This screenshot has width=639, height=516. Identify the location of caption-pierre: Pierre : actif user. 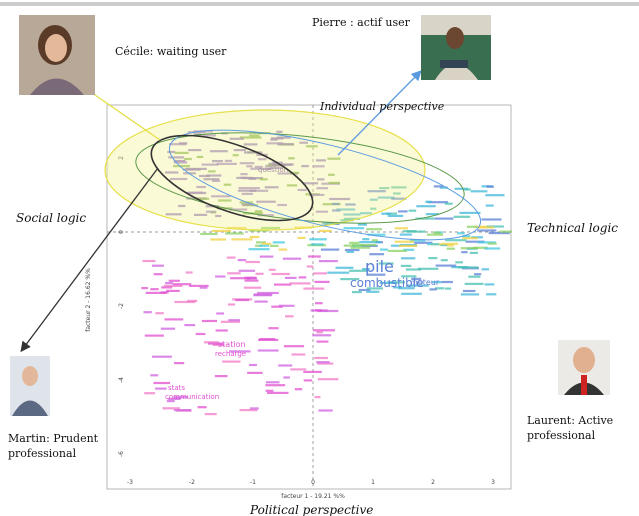
(361, 22).